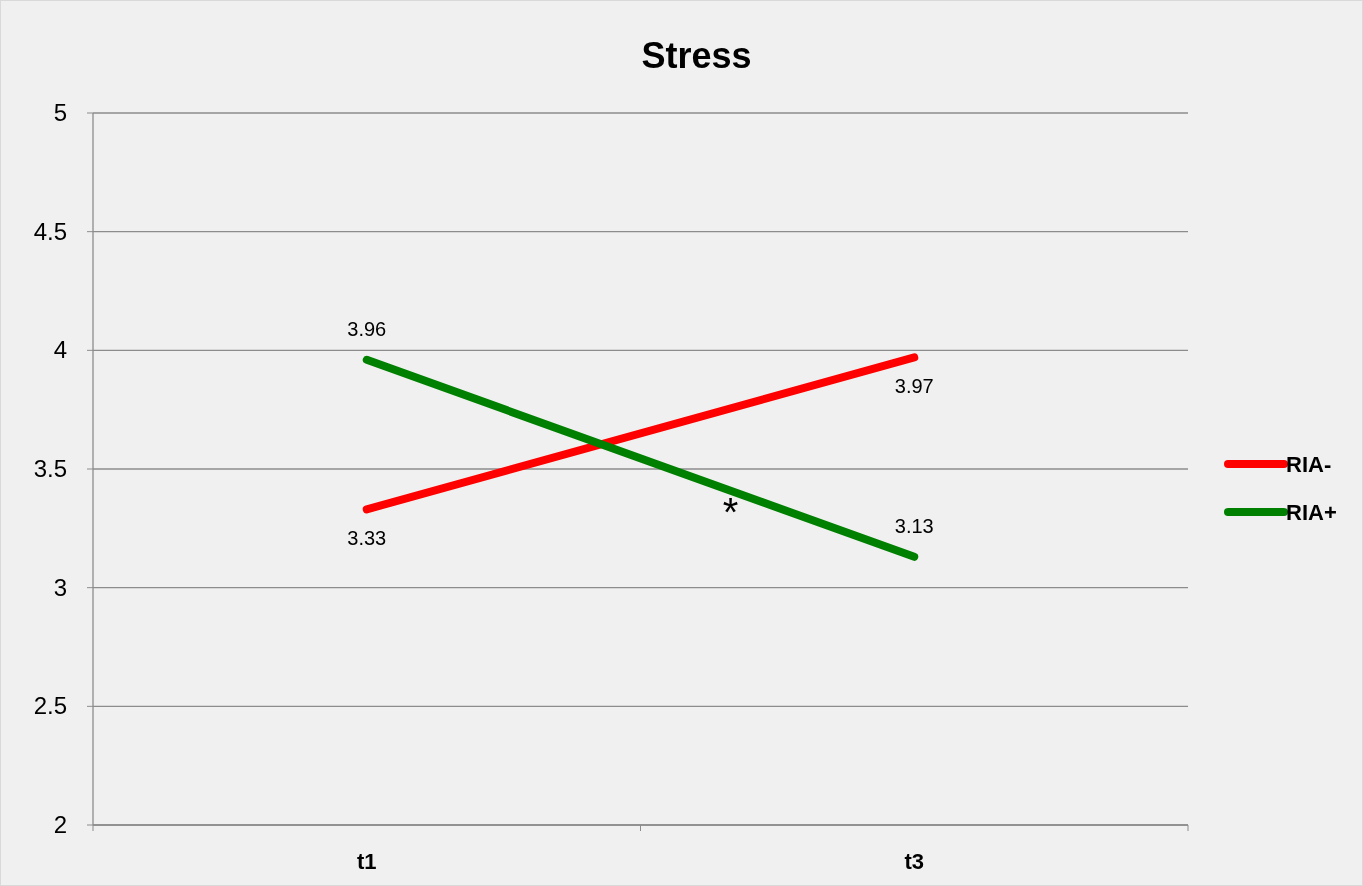  Describe the element at coordinates (730, 511) in the screenshot. I see `annotation: *` at that location.